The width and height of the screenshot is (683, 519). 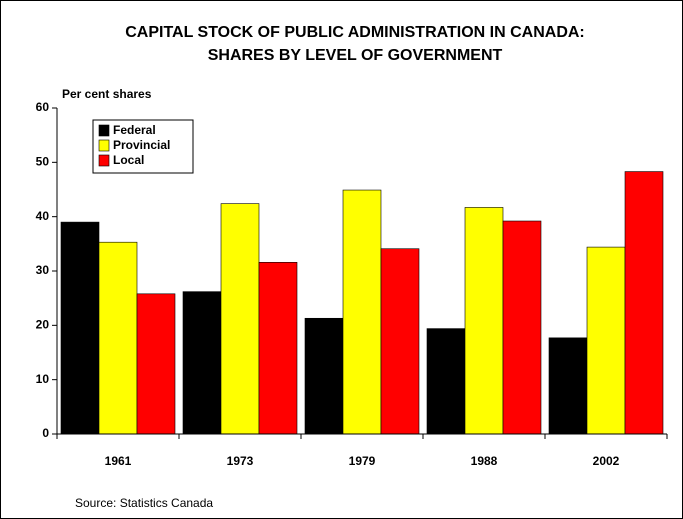 What do you see at coordinates (45, 433) in the screenshot?
I see `y-tick-label: 0` at bounding box center [45, 433].